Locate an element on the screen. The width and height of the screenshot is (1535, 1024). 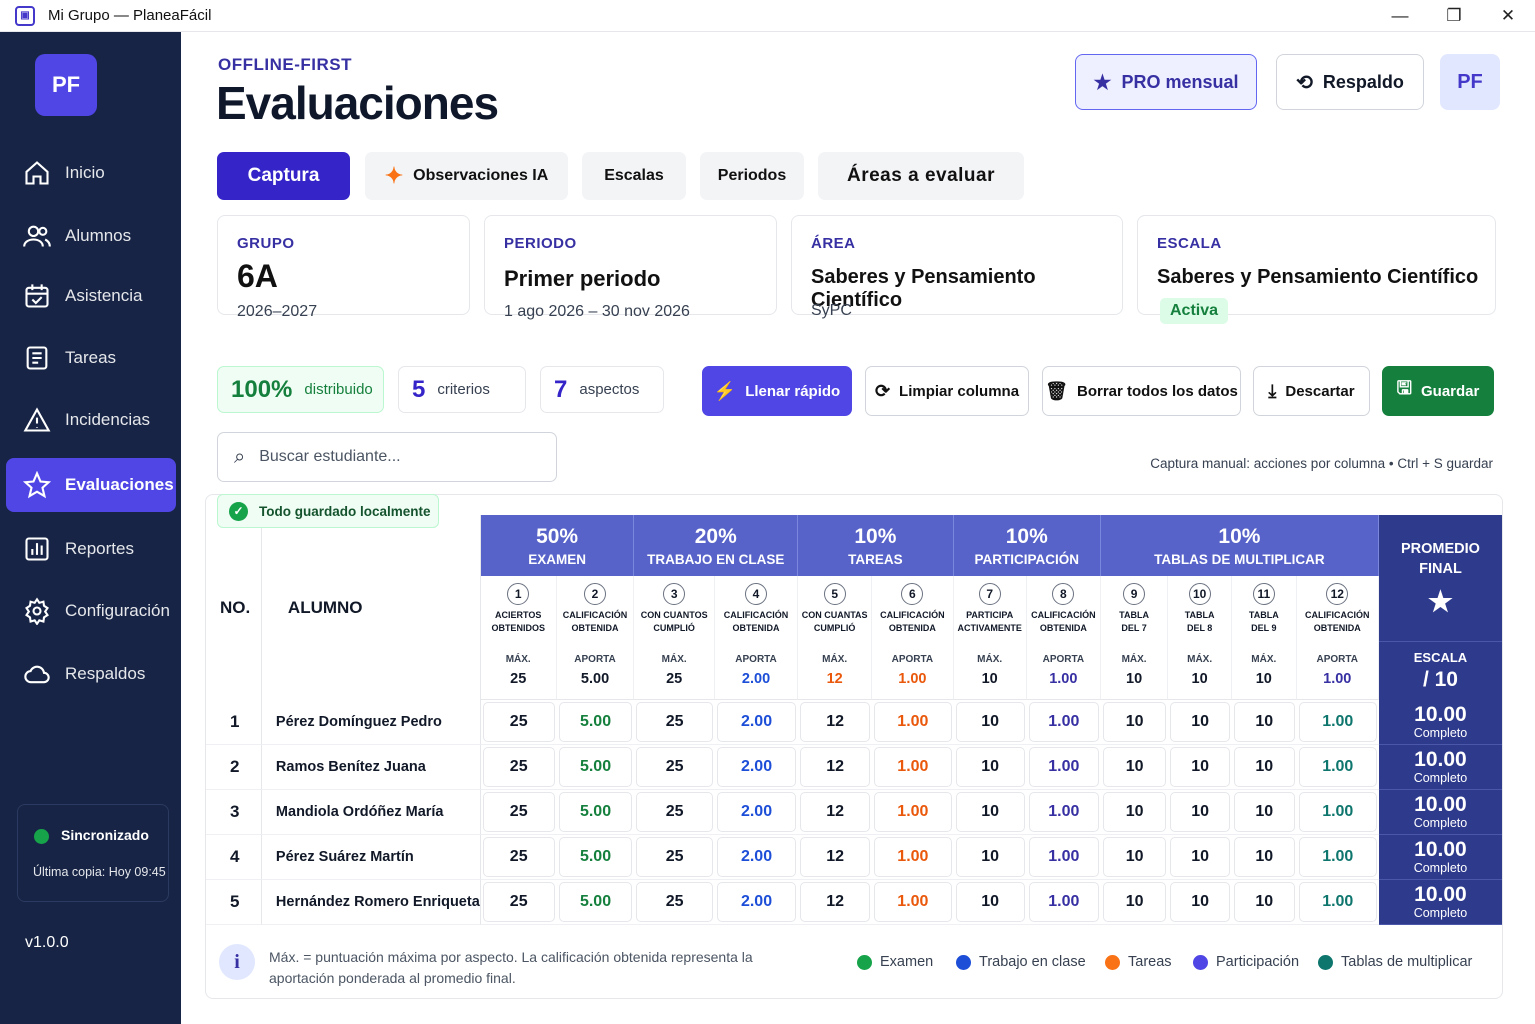
aspect-header: 10 TABLA DEL 8 is located at coordinates (1200, 609).